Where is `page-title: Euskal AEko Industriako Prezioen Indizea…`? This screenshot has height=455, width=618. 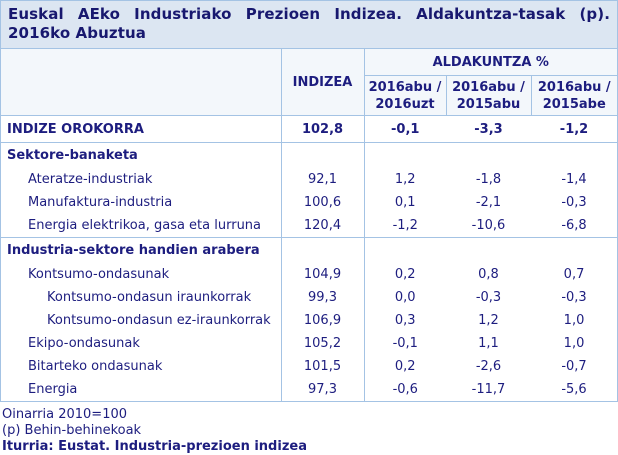
page-title: Euskal AEko Industriako Prezioen Indizea… is located at coordinates (309, 25).